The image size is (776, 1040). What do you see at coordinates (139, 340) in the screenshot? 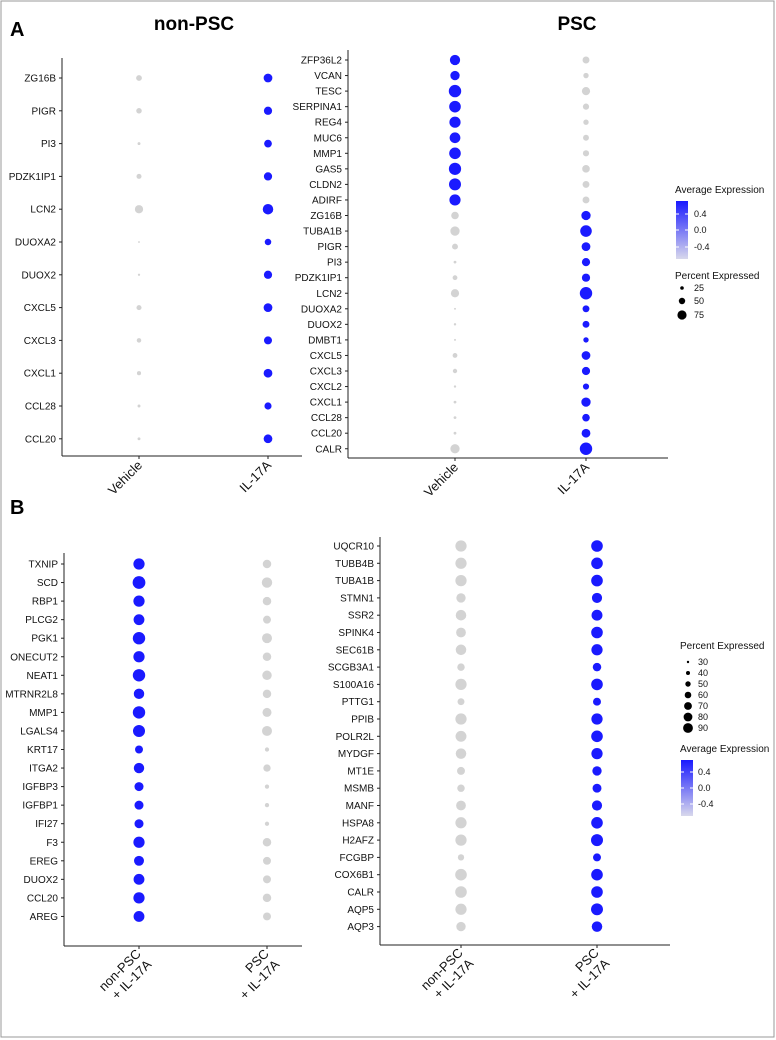
I see `dot-cxcl3-a` at bounding box center [139, 340].